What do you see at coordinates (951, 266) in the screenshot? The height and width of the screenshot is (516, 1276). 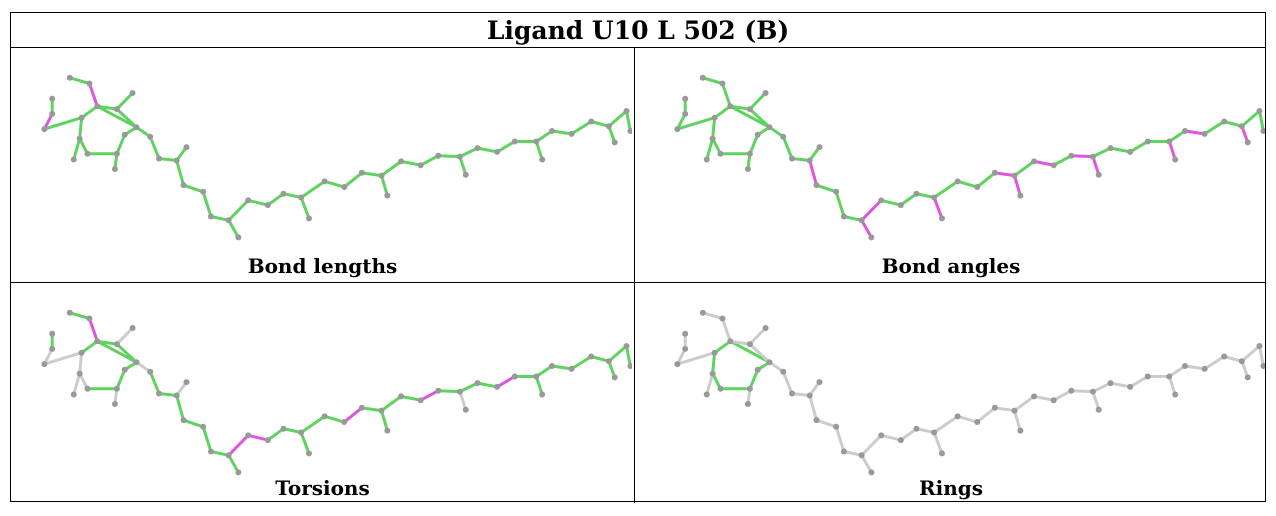 I see `caption-bond-angles: Bond angles` at bounding box center [951, 266].